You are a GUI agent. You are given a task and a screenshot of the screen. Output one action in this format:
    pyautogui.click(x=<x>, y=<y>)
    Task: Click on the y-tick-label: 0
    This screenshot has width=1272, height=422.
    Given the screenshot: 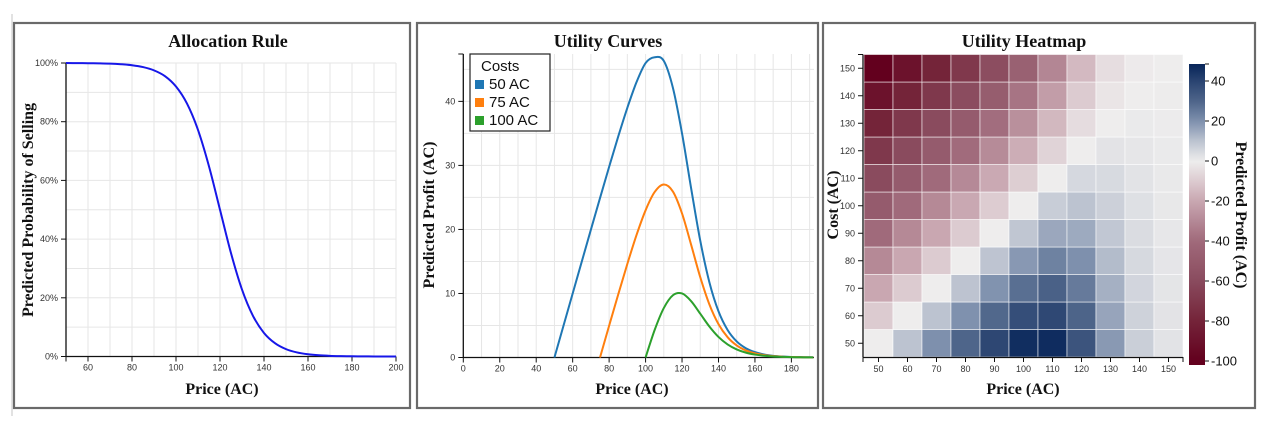 What is the action you would take?
    pyautogui.click(x=452, y=358)
    